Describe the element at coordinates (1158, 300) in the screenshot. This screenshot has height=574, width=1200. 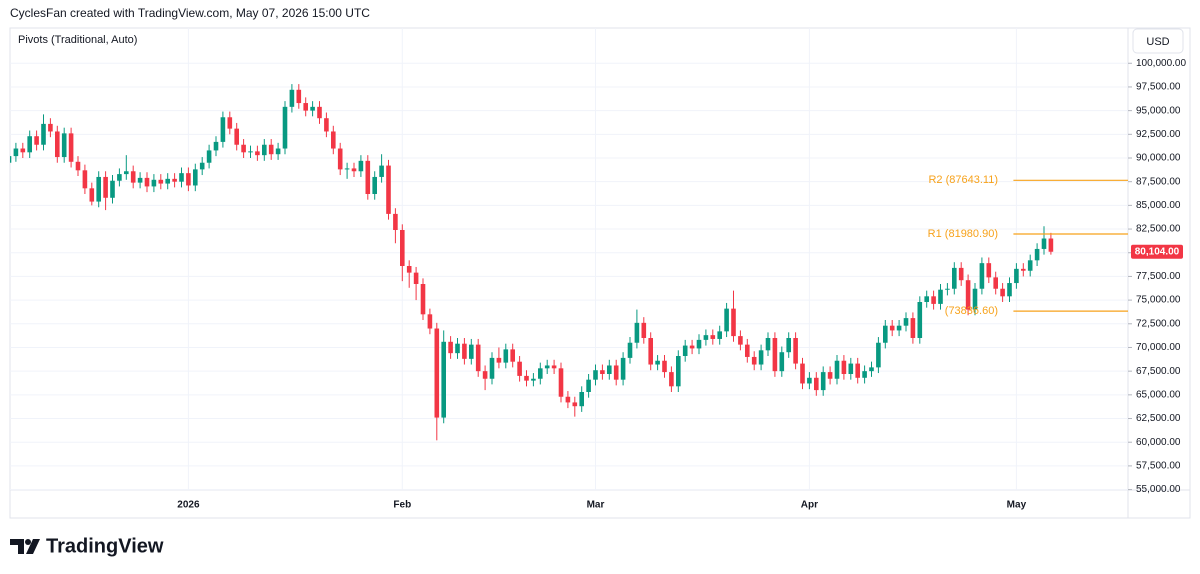
I see `y-tick-label: 75,000.00` at that location.